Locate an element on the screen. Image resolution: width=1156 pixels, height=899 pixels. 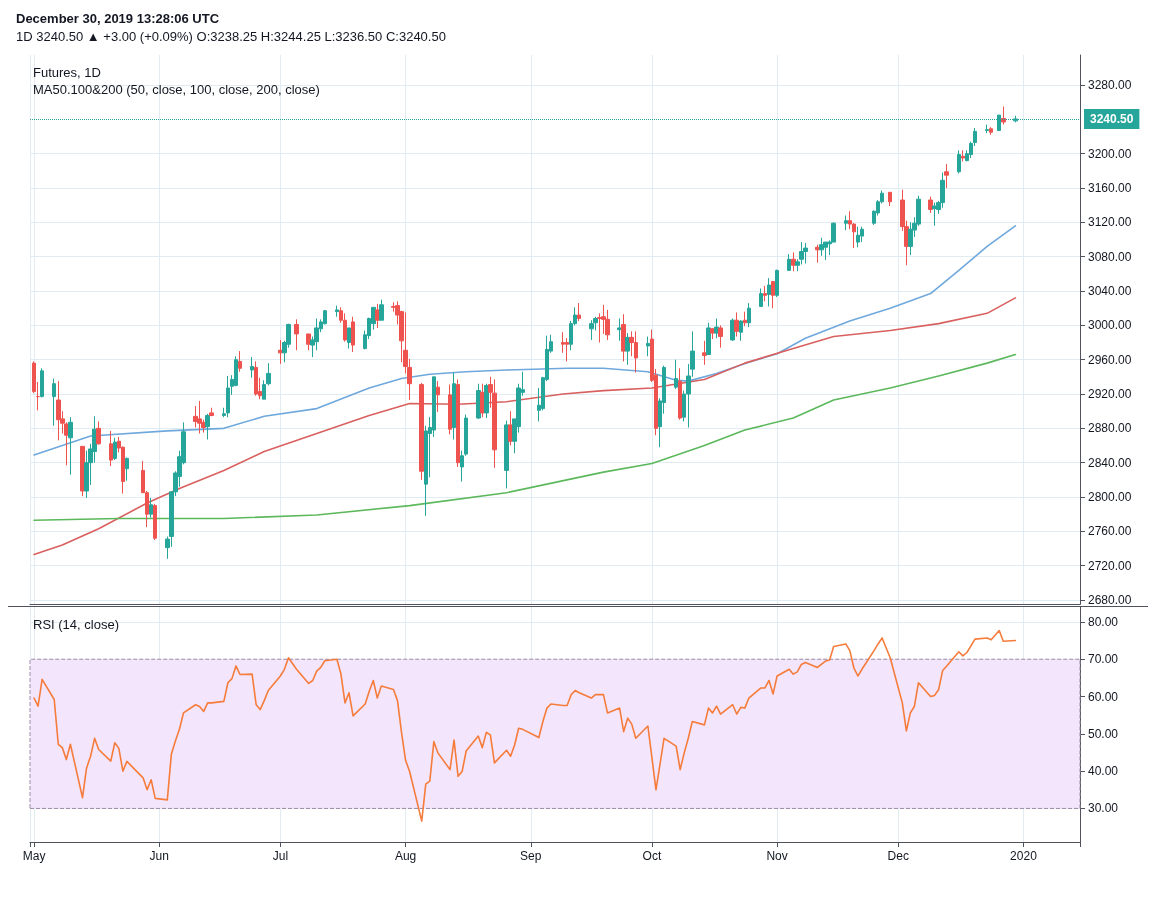
y-tick-label: 50.00 is located at coordinates (1103, 733).